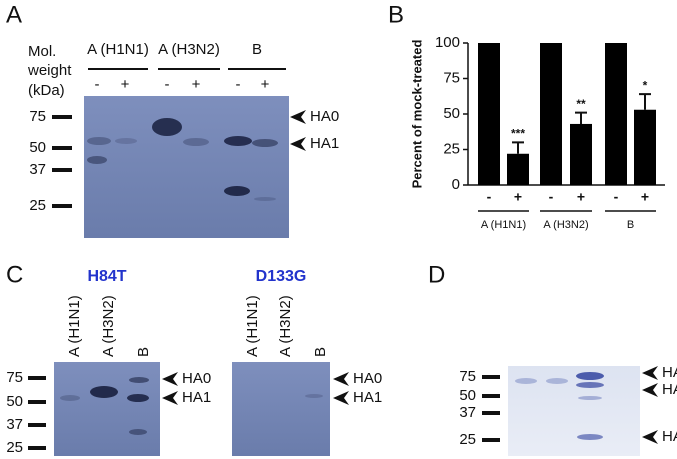 Image resolution: width=677 pixels, height=459 pixels. Describe the element at coordinates (451, 148) in the screenshot. I see `y-tick-label: 25` at that location.